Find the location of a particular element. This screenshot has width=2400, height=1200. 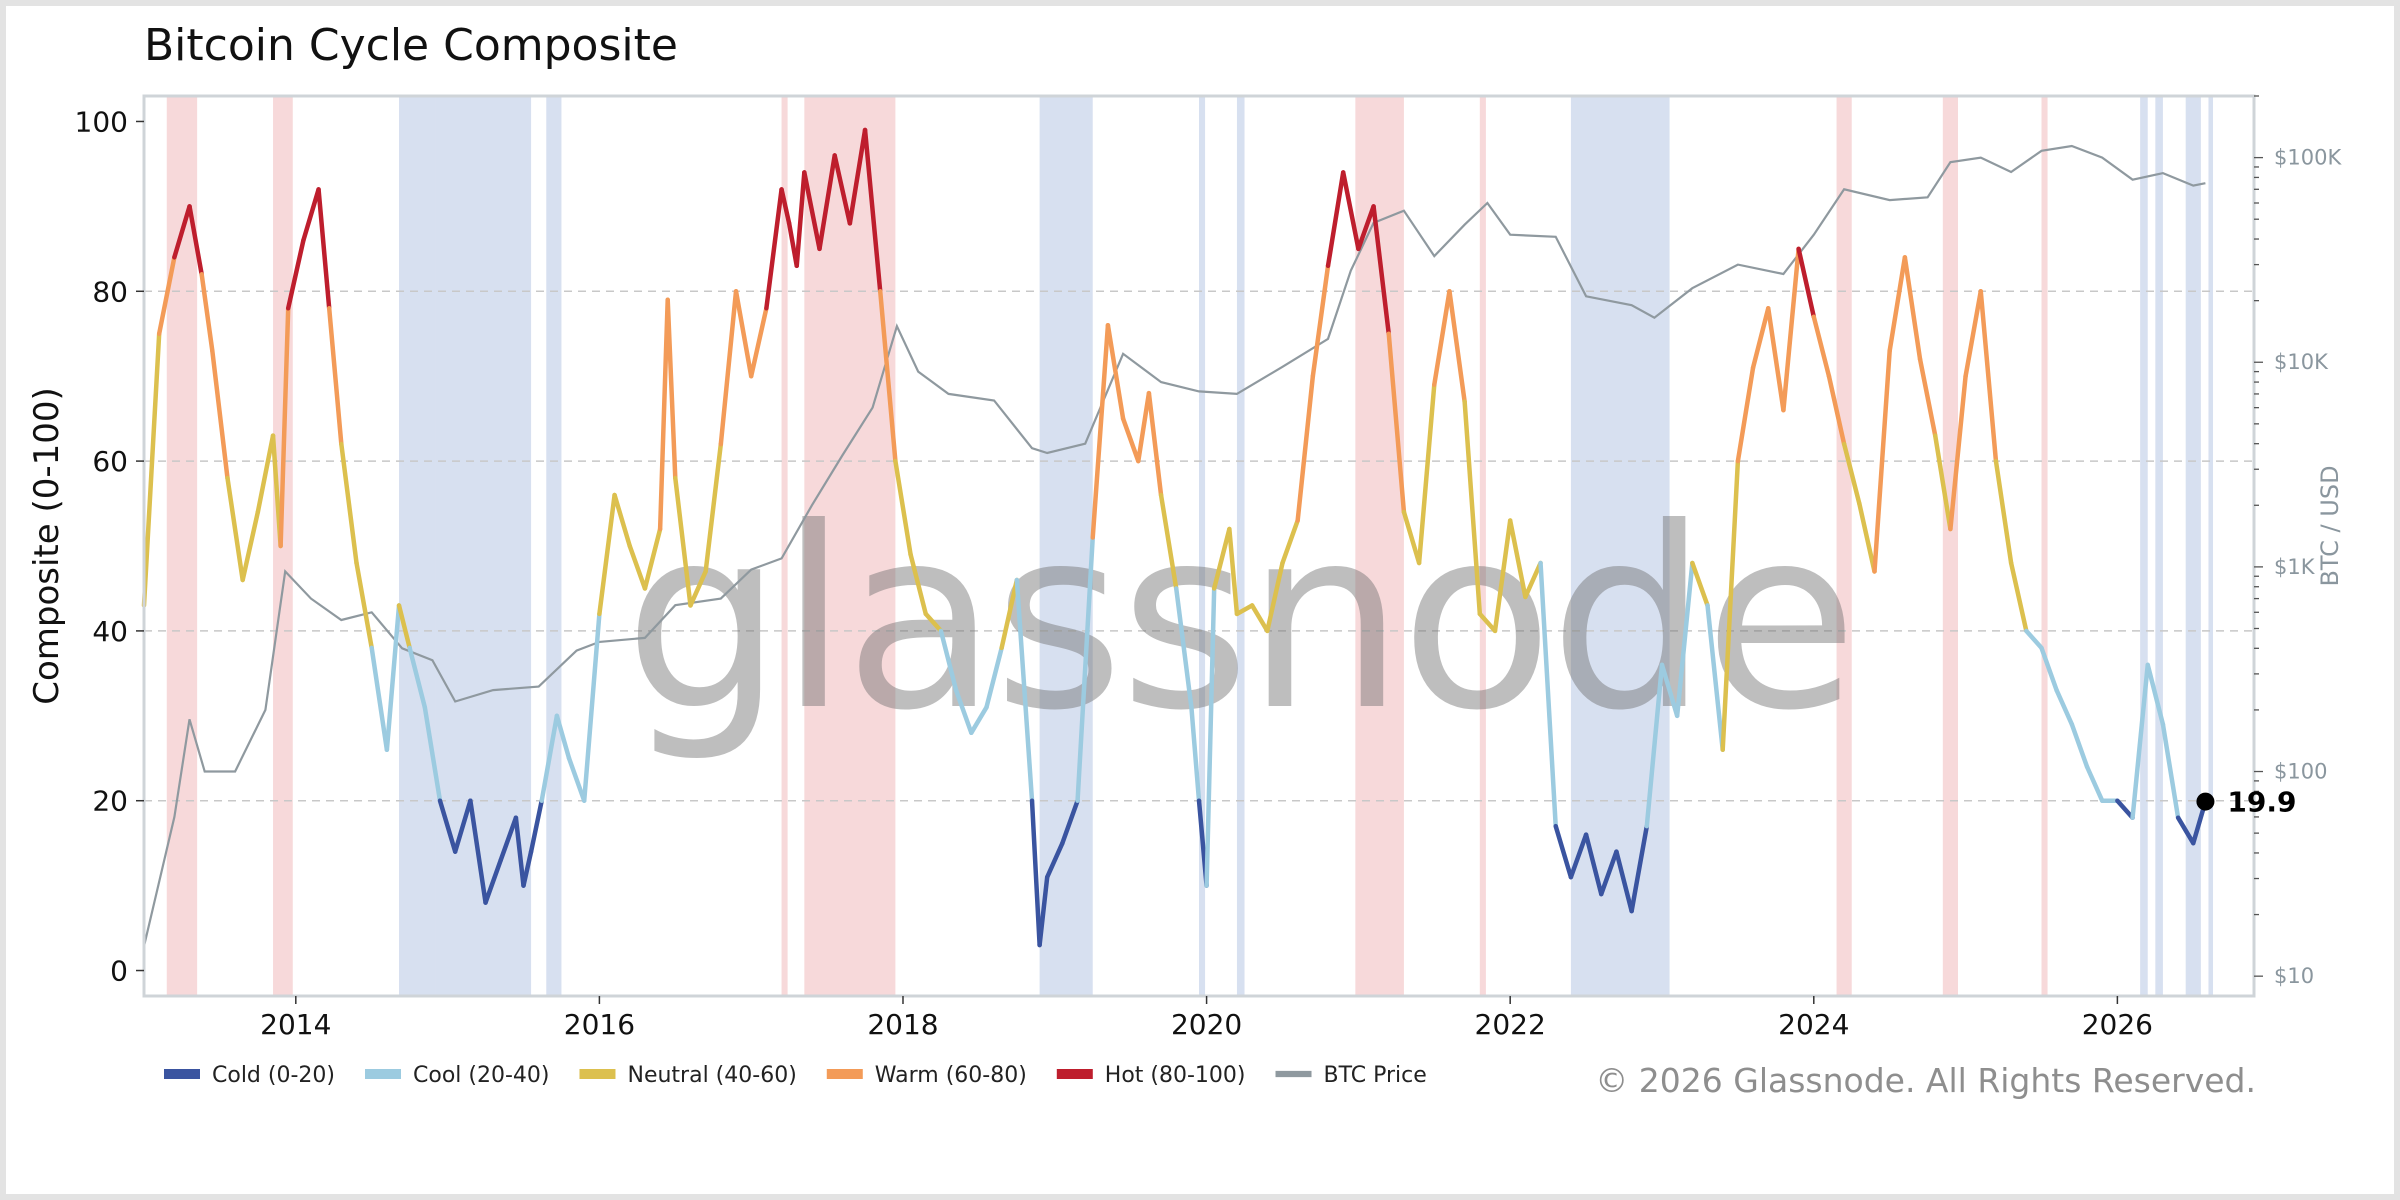

legend-label: BTC Price is located at coordinates (1375, 1075).